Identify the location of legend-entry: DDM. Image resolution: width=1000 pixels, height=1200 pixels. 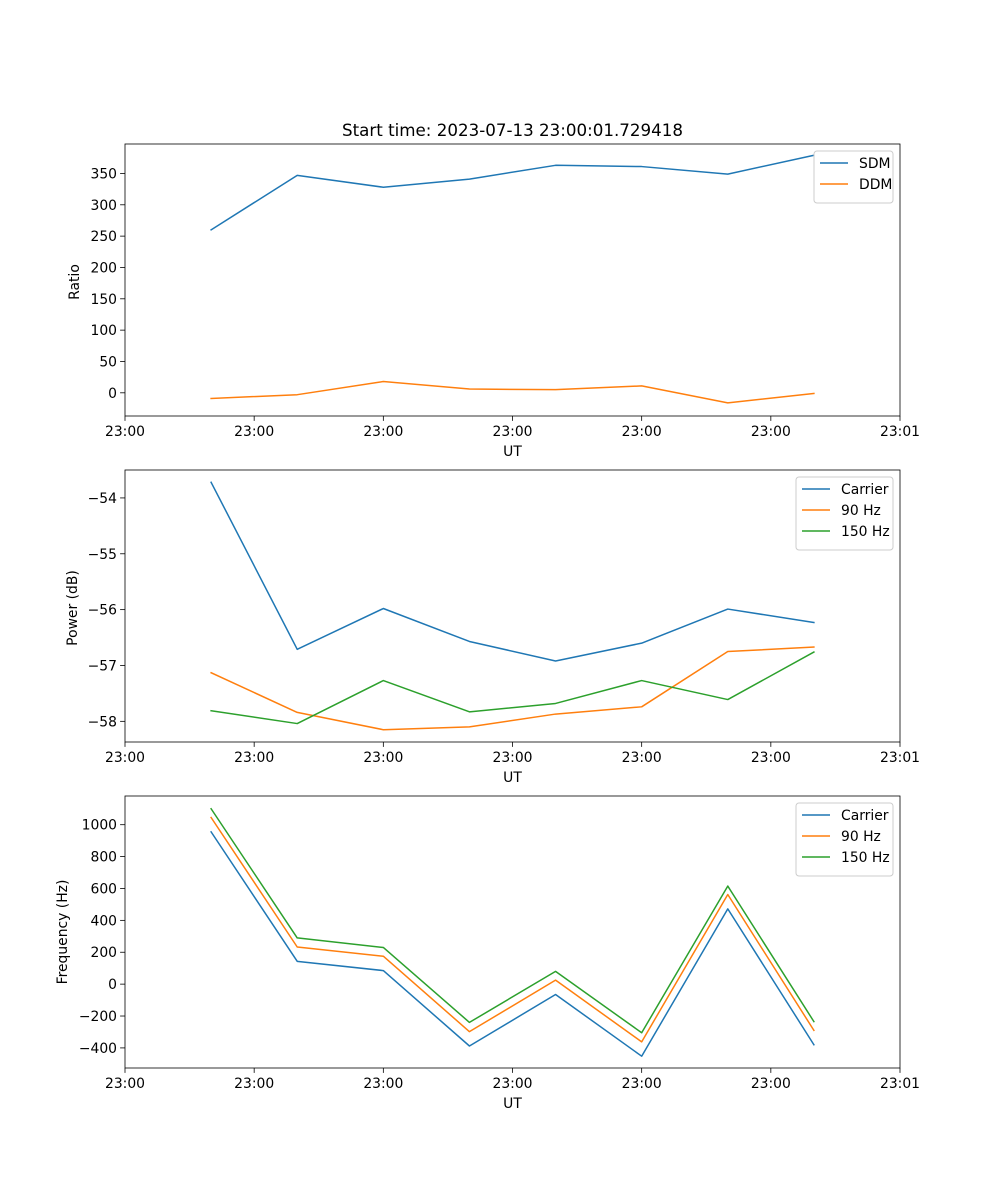
(875, 185).